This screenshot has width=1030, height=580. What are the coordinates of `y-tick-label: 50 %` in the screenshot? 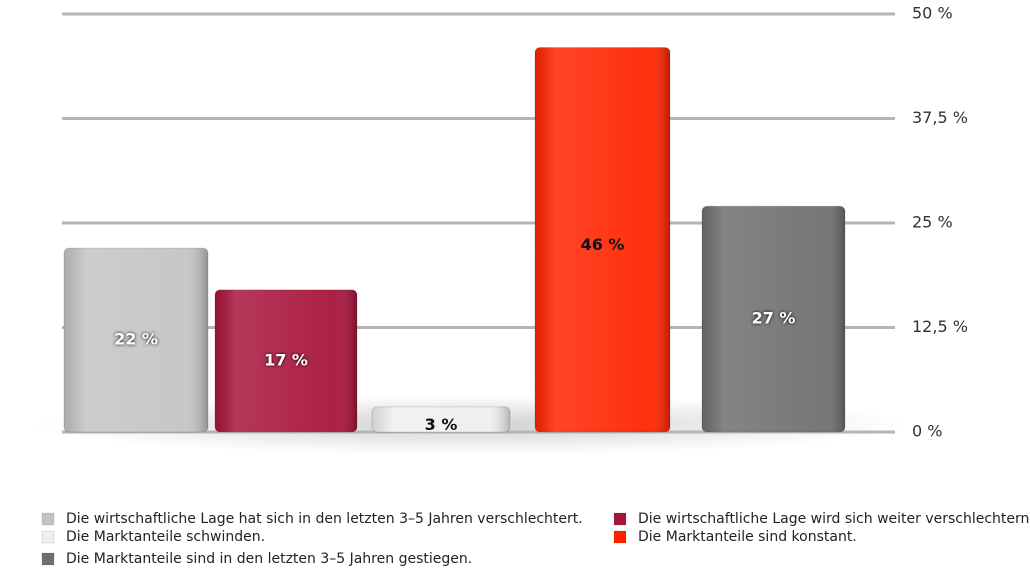 It's located at (932, 13).